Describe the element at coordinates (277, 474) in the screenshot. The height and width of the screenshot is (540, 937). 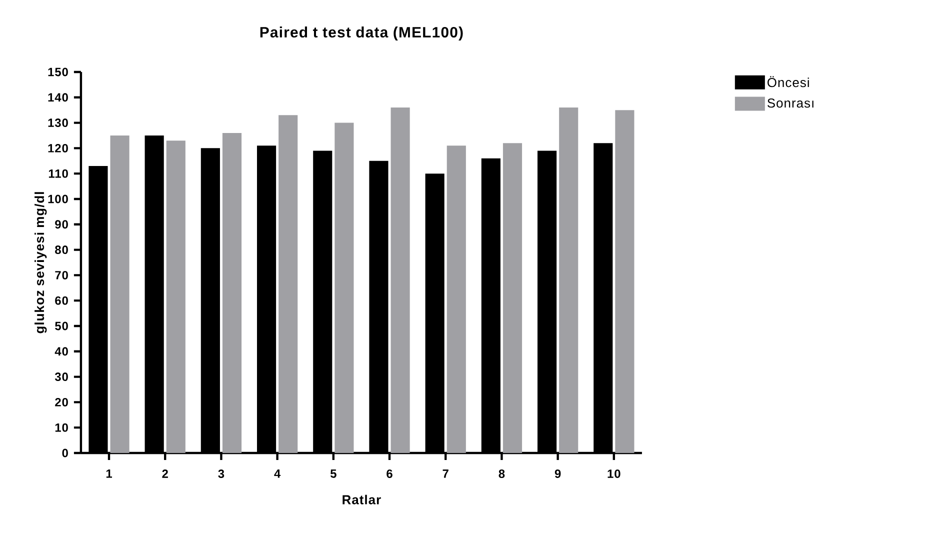
I see `x-tick-label: 4` at that location.